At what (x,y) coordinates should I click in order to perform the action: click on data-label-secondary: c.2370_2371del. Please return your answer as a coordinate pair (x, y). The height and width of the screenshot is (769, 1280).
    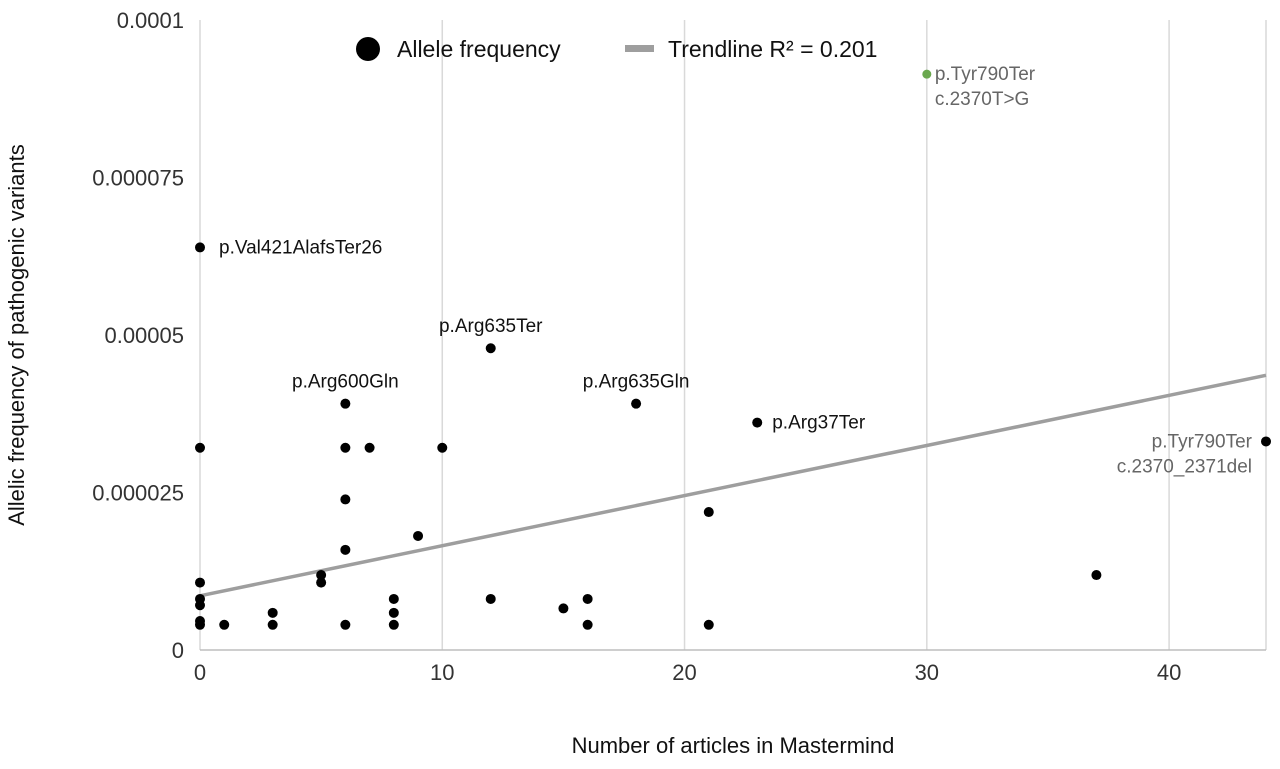
    Looking at the image, I should click on (1184, 466).